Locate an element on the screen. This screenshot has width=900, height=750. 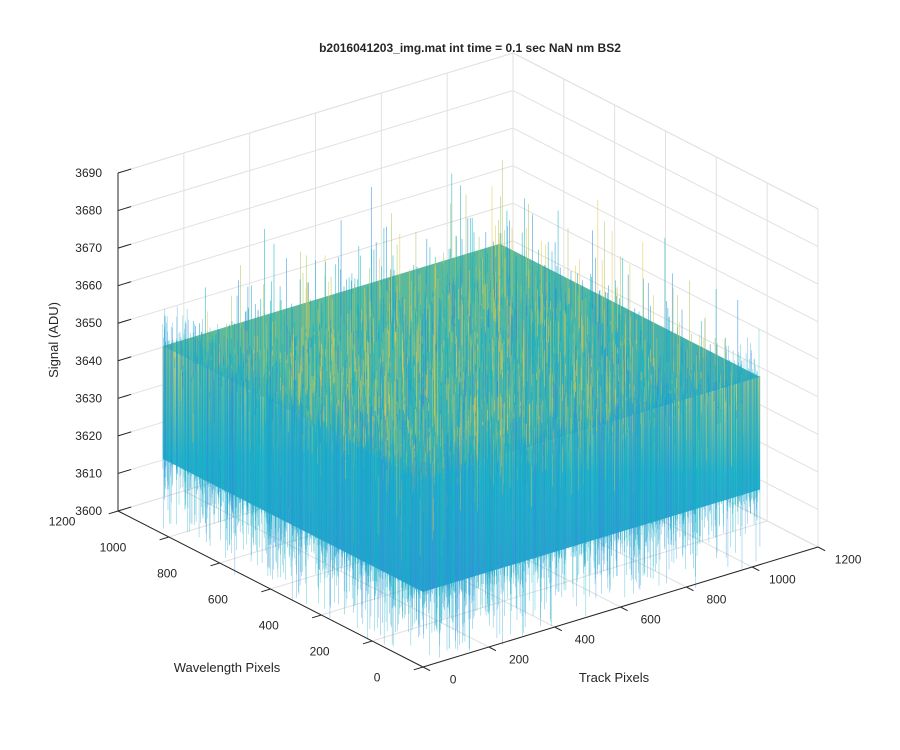
z-tick-label: 3690 is located at coordinates (88, 173).